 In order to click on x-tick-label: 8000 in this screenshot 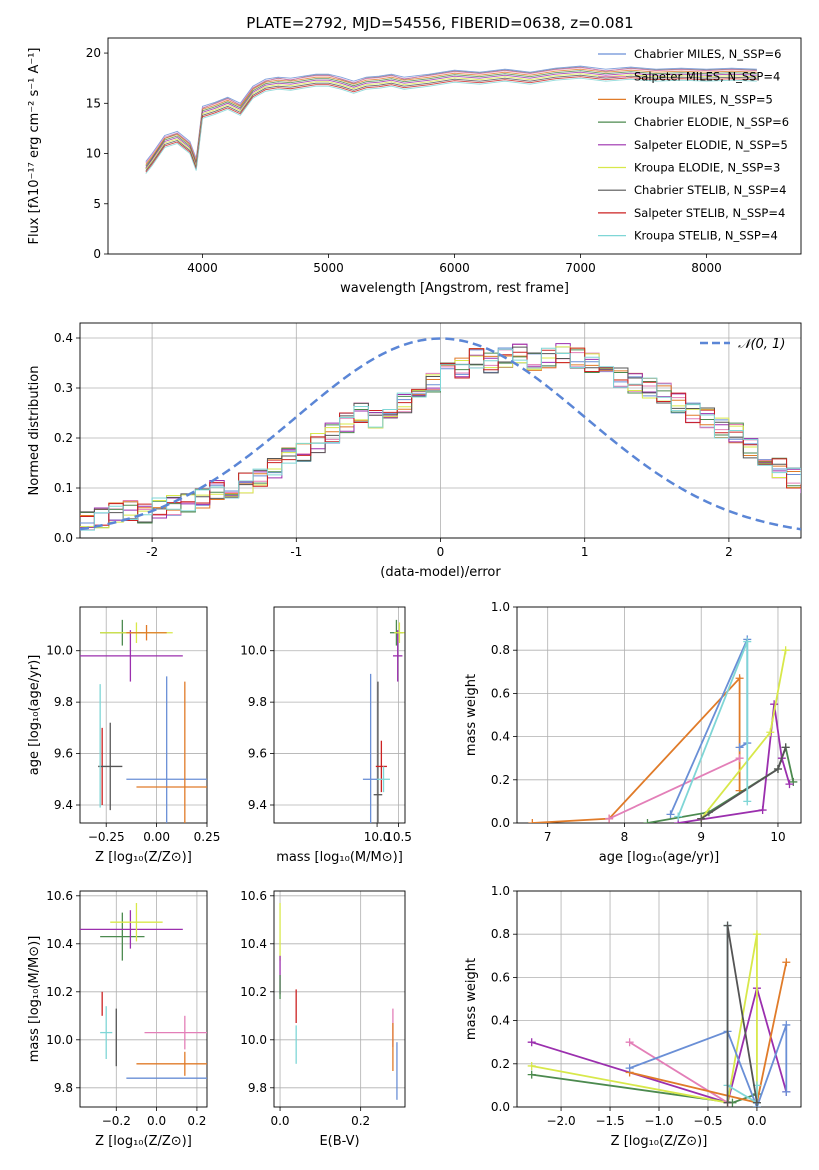, I will do `click(706, 268)`.